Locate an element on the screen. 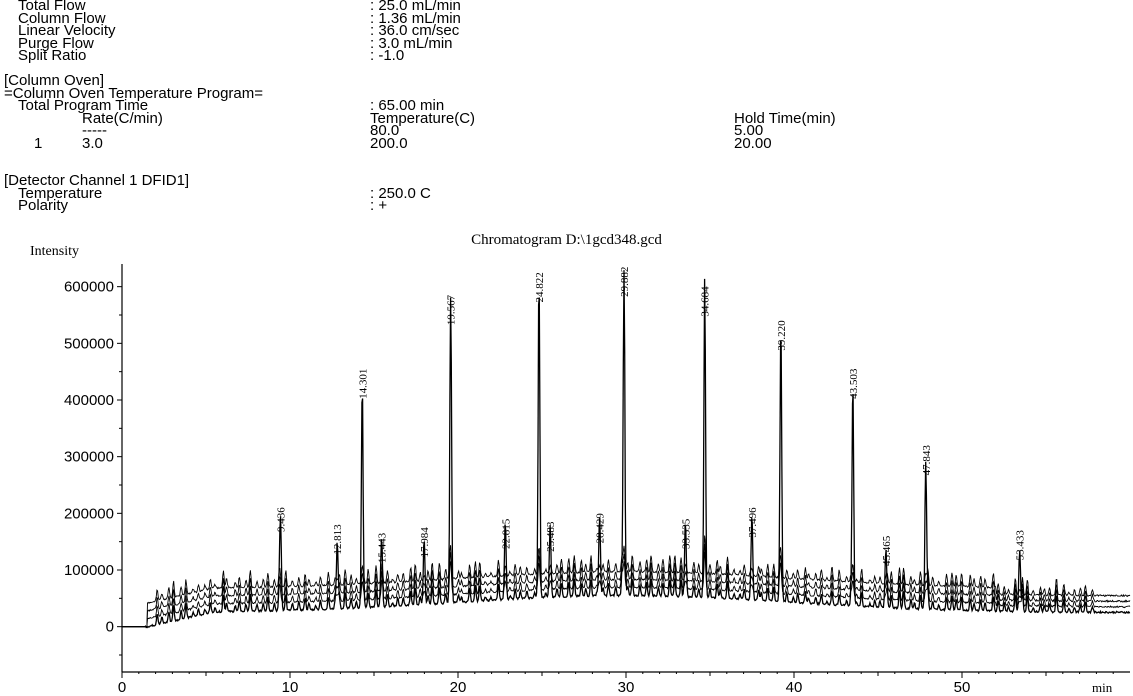  peak-label: 33.535 is located at coordinates (686, 533).